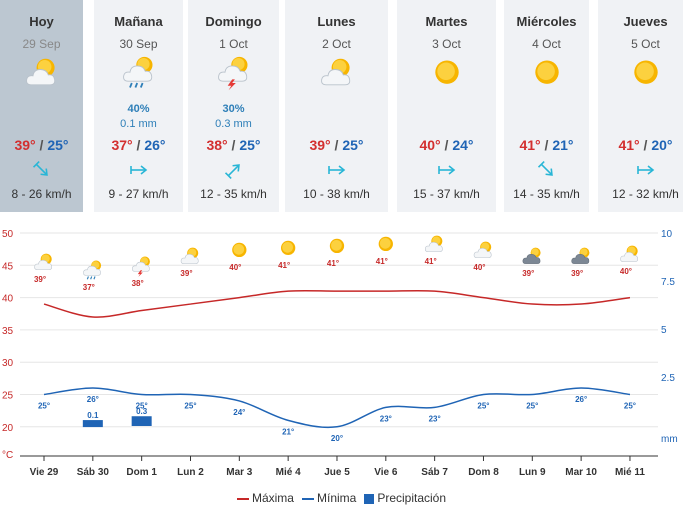 This screenshot has width=683, height=513. I want to click on max-temperature-label: 38°, so click(138, 283).